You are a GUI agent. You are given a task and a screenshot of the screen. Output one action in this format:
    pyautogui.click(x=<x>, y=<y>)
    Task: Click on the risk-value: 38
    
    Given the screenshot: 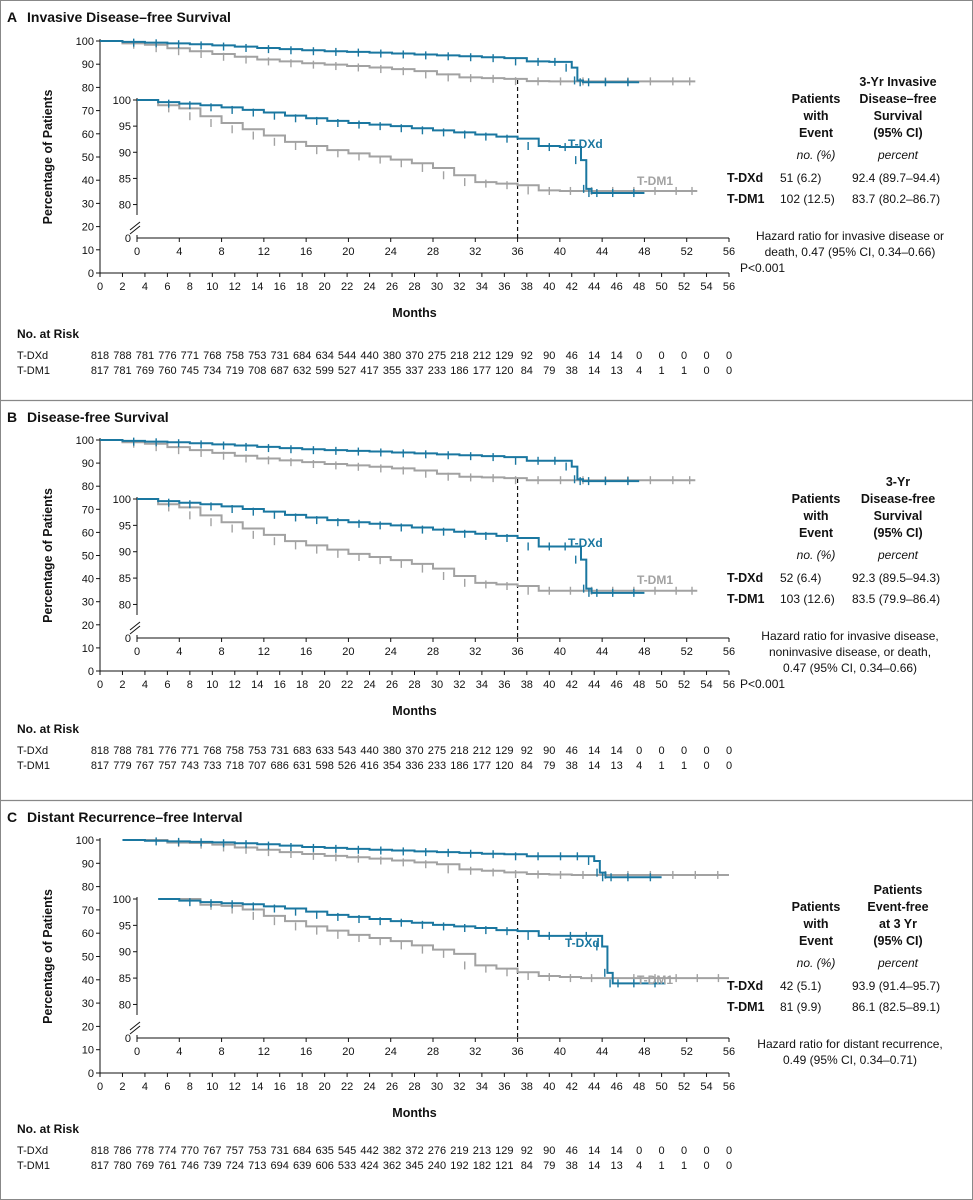 What is the action you would take?
    pyautogui.click(x=572, y=1166)
    